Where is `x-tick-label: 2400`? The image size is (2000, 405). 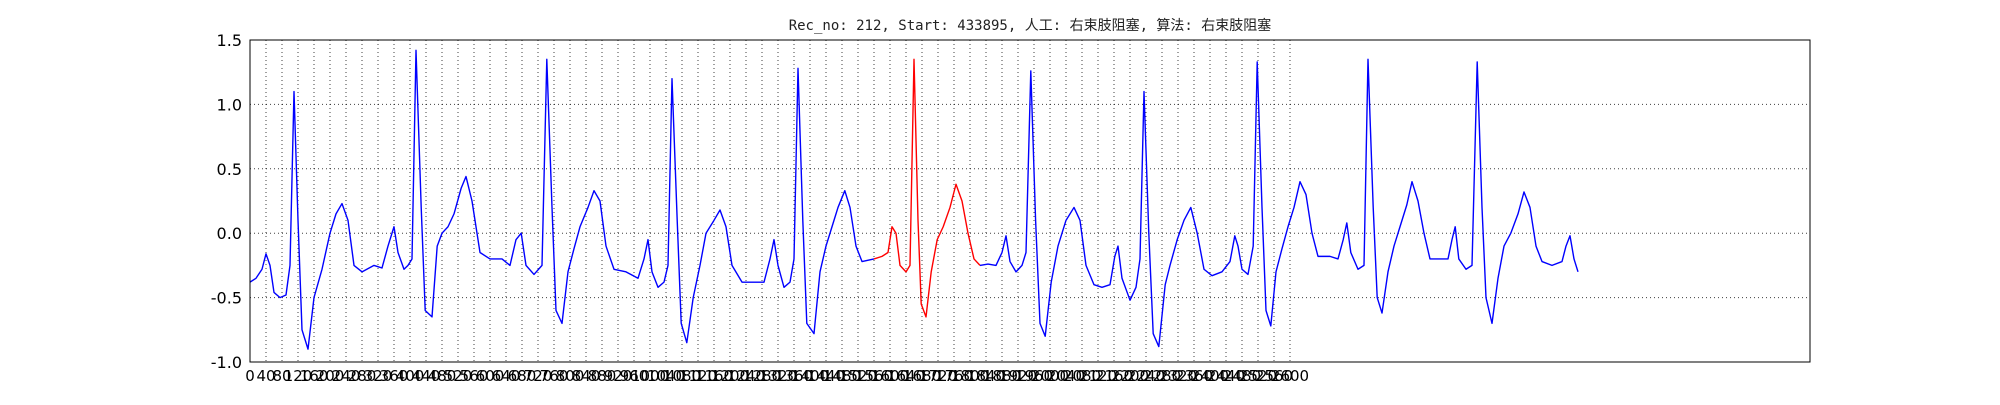
x-tick-label: 2400 is located at coordinates (1210, 376).